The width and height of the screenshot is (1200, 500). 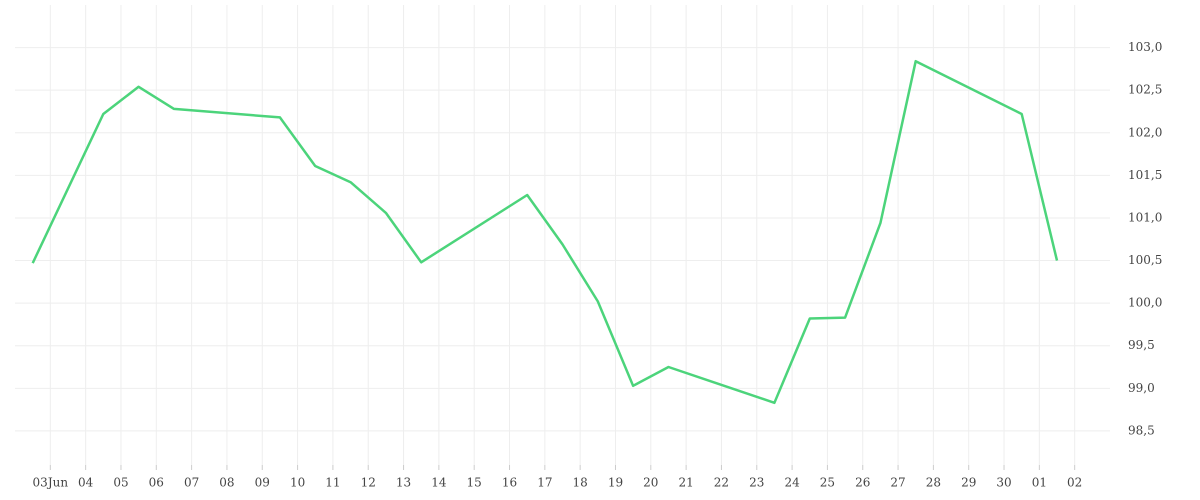 I want to click on y-tick-label: 103,0, so click(x=1145, y=47).